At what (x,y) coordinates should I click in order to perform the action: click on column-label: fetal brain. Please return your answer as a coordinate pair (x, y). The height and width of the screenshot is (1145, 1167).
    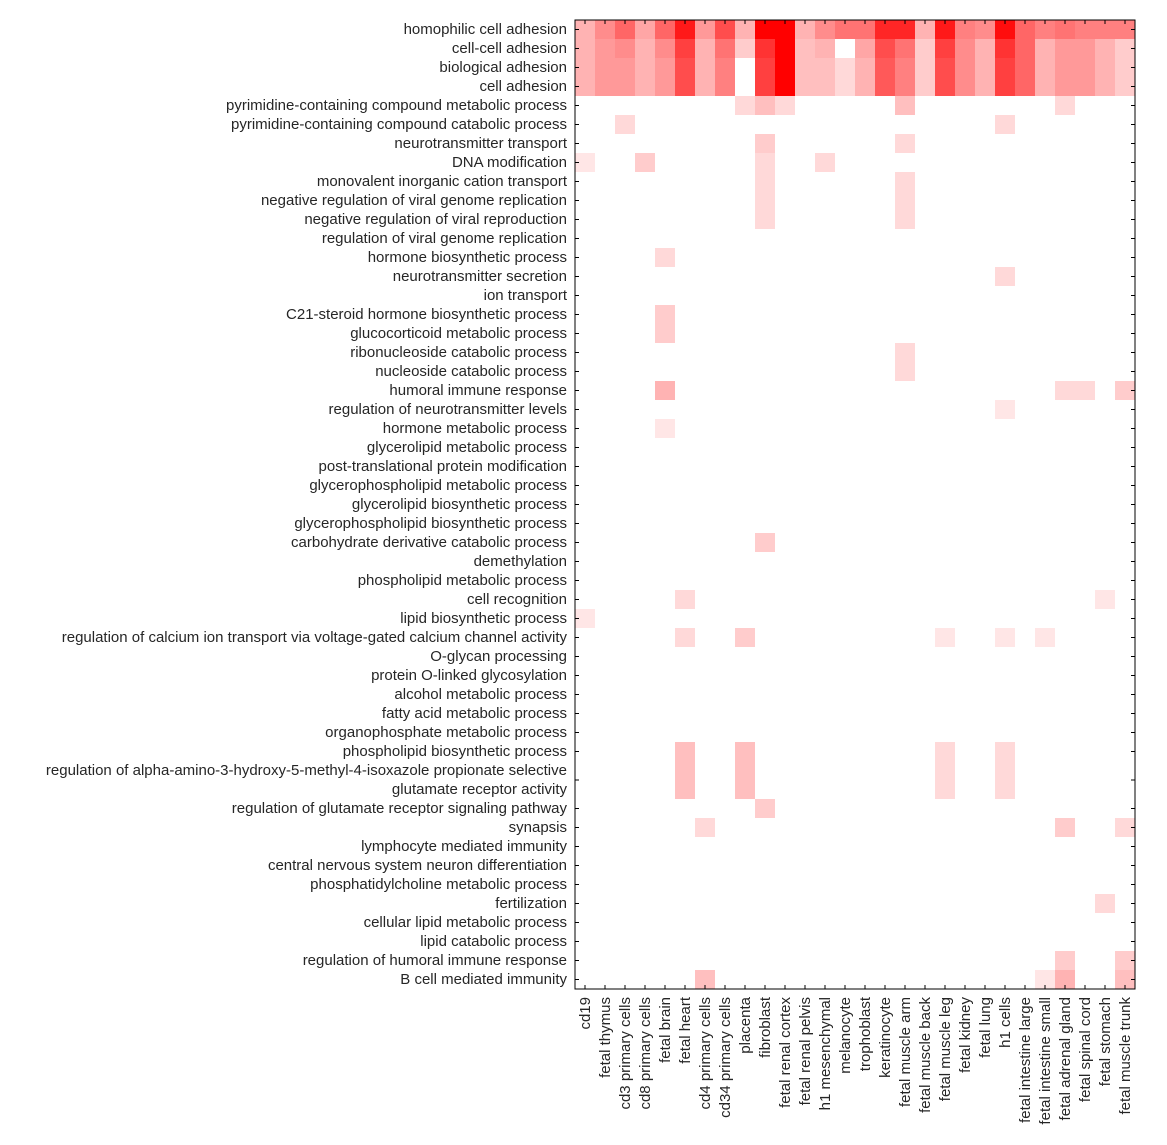
    Looking at the image, I should click on (665, 1030).